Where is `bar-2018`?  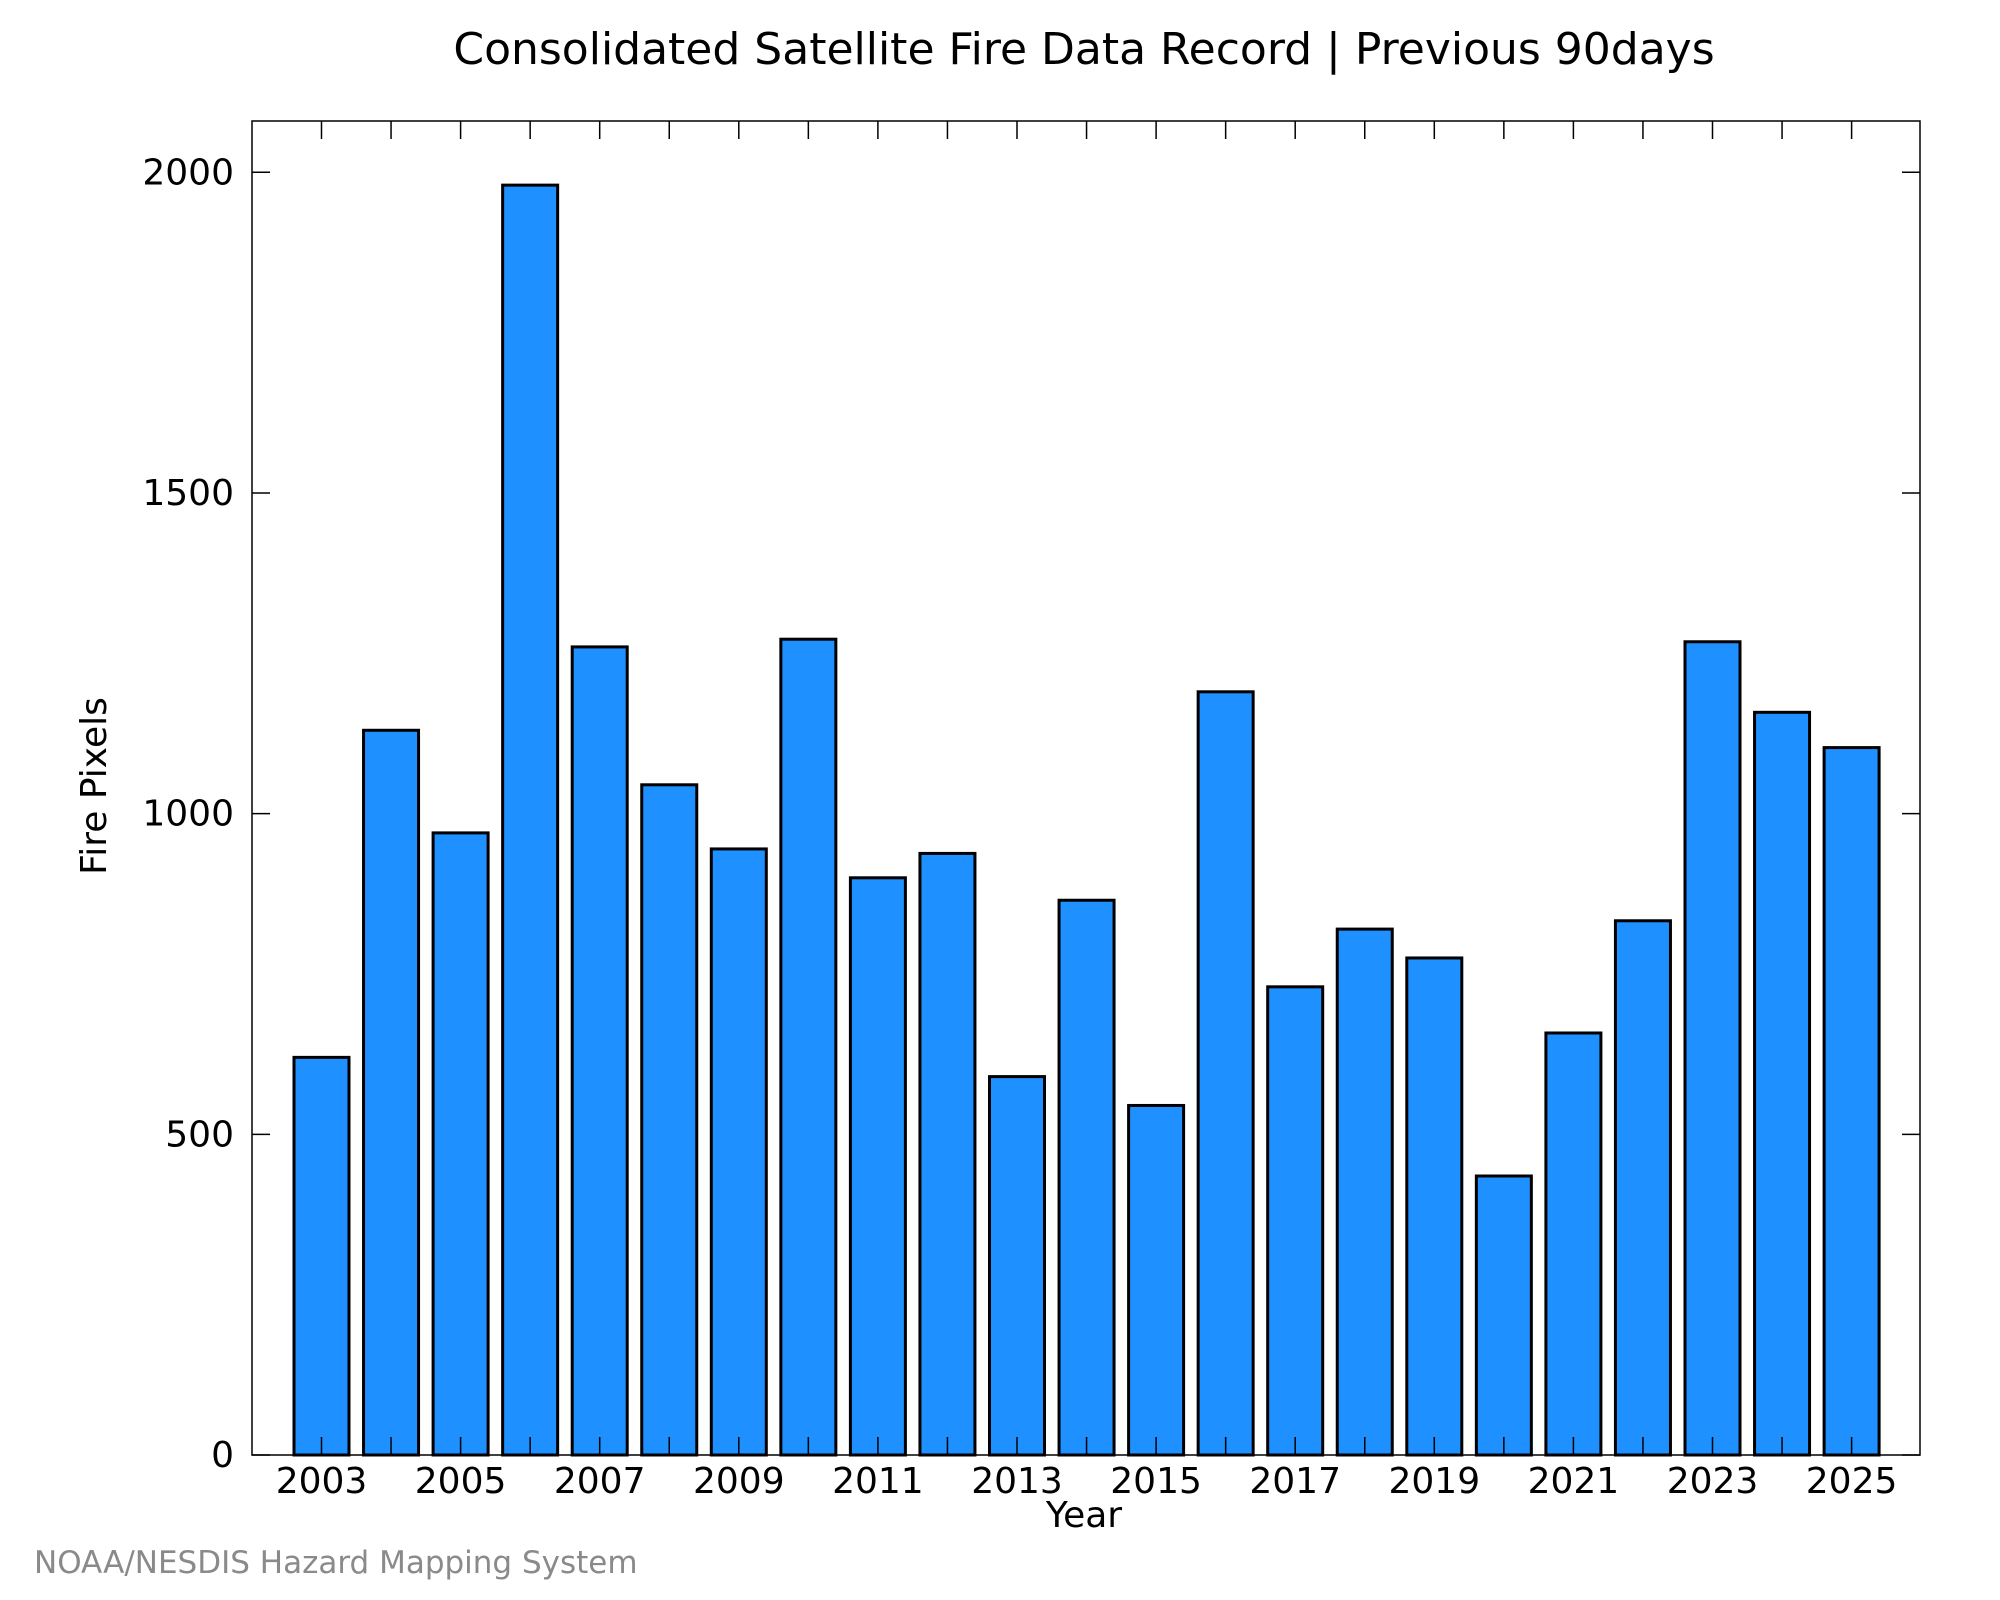 bar-2018 is located at coordinates (1364, 1192).